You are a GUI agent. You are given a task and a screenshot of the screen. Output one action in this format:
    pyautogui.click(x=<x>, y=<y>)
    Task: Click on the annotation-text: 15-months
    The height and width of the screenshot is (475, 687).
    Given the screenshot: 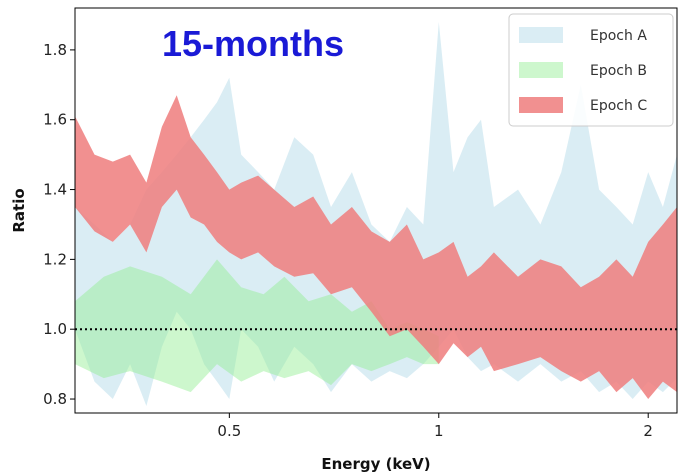 What is the action you would take?
    pyautogui.click(x=253, y=43)
    